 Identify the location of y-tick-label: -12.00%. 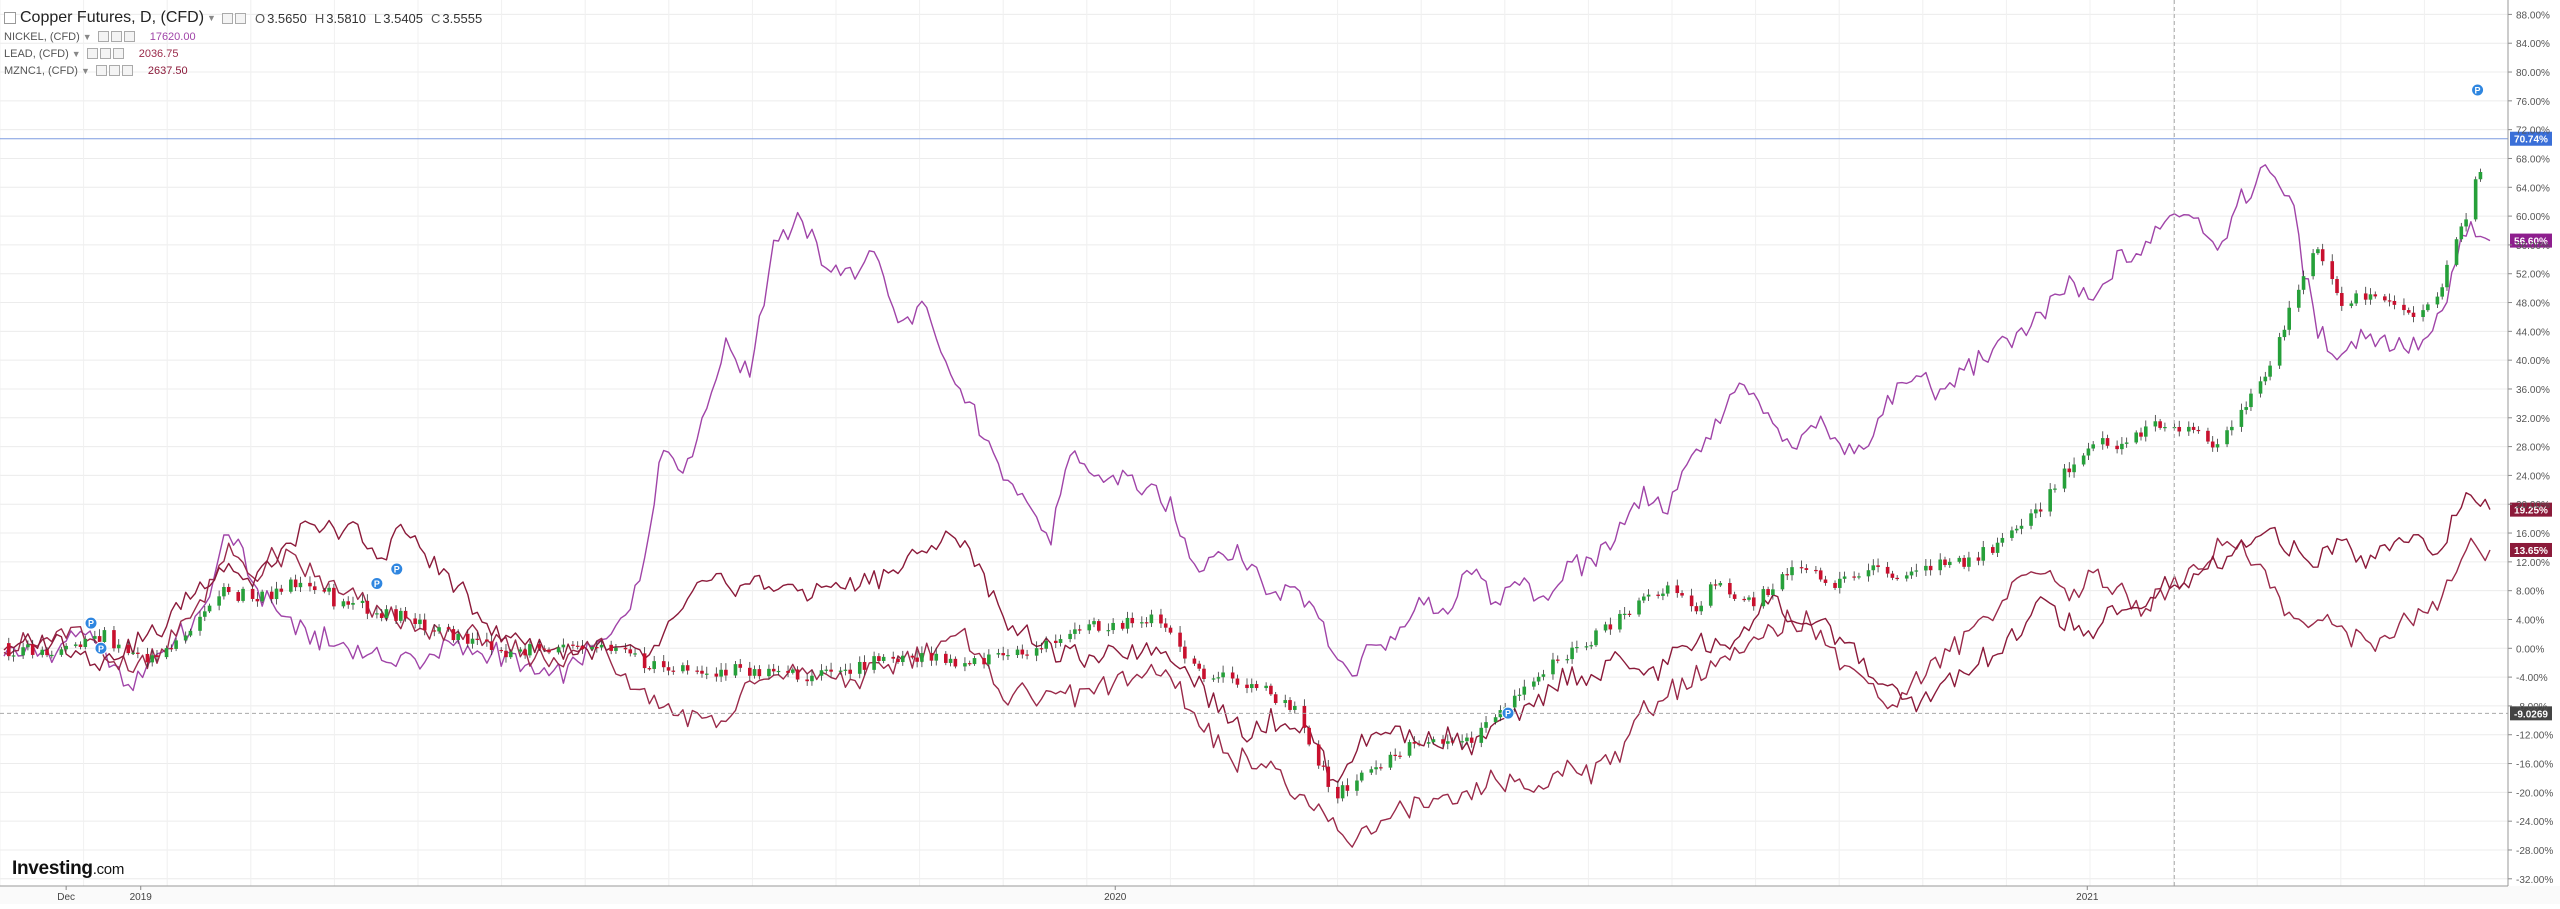
(2534, 736).